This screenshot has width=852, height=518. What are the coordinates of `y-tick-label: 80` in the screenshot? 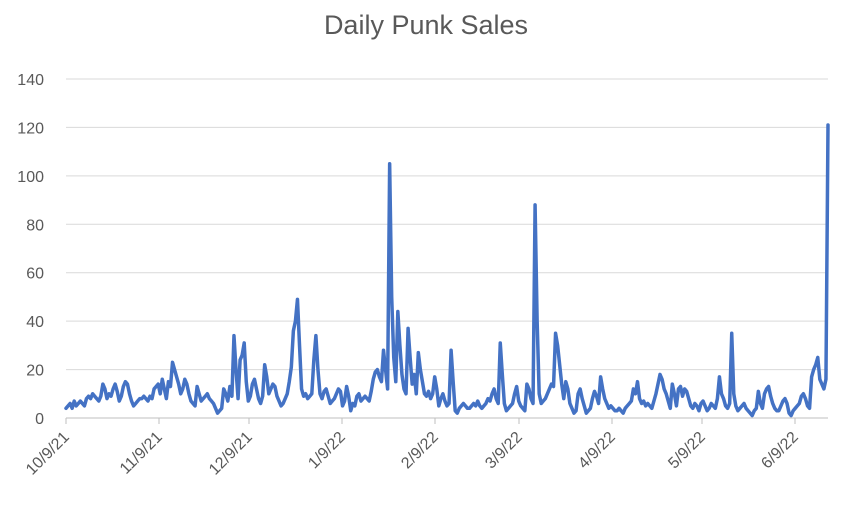 It's located at (35, 225).